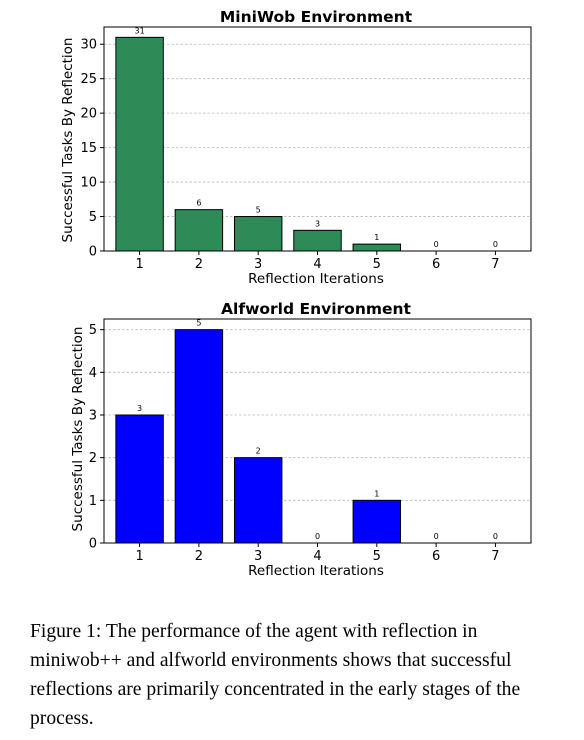 The height and width of the screenshot is (740, 584). Describe the element at coordinates (93, 373) in the screenshot. I see `y-tick-label: 4` at that location.